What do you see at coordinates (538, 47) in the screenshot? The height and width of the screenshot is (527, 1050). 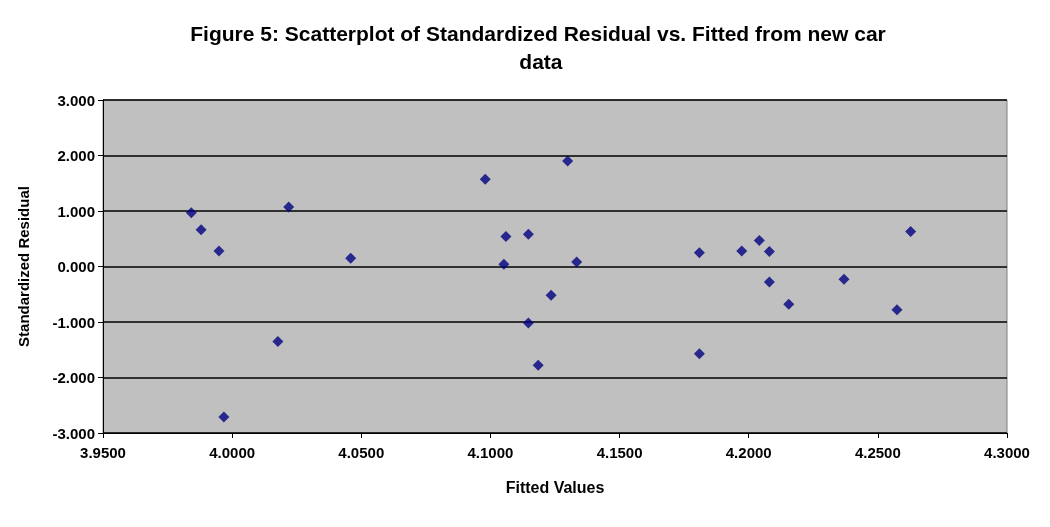 I see `chart-title: Figure 5: Scatterplot of Standardized Residual vs. Fitted from new car data` at bounding box center [538, 47].